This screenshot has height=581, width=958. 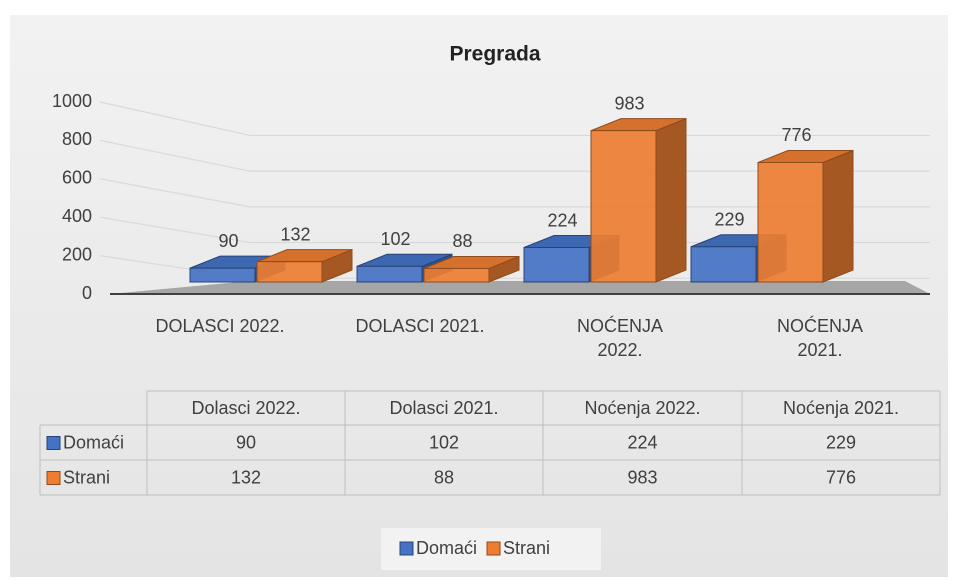 I want to click on y-tick-label: 800, so click(x=77, y=139).